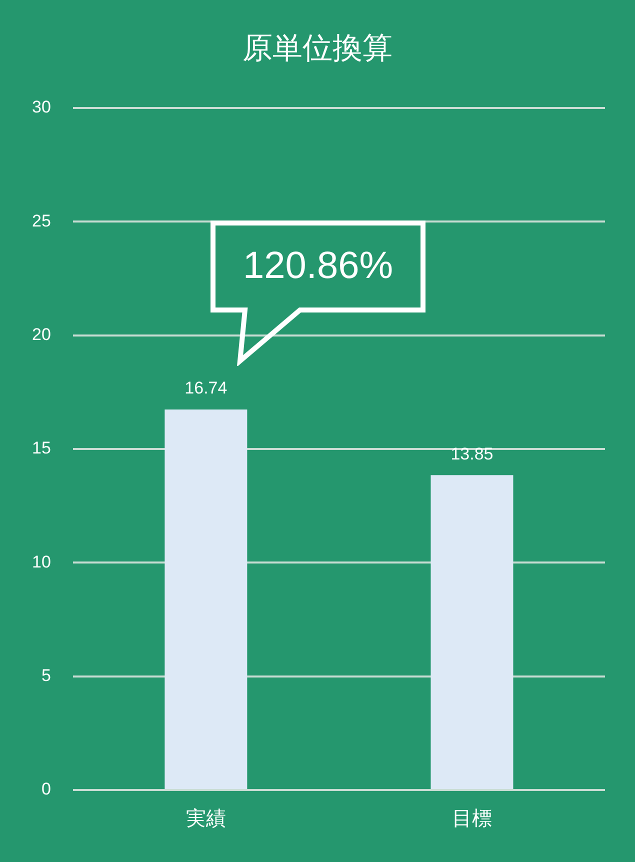 Image resolution: width=635 pixels, height=862 pixels. I want to click on y-tick-label: 5, so click(46, 676).